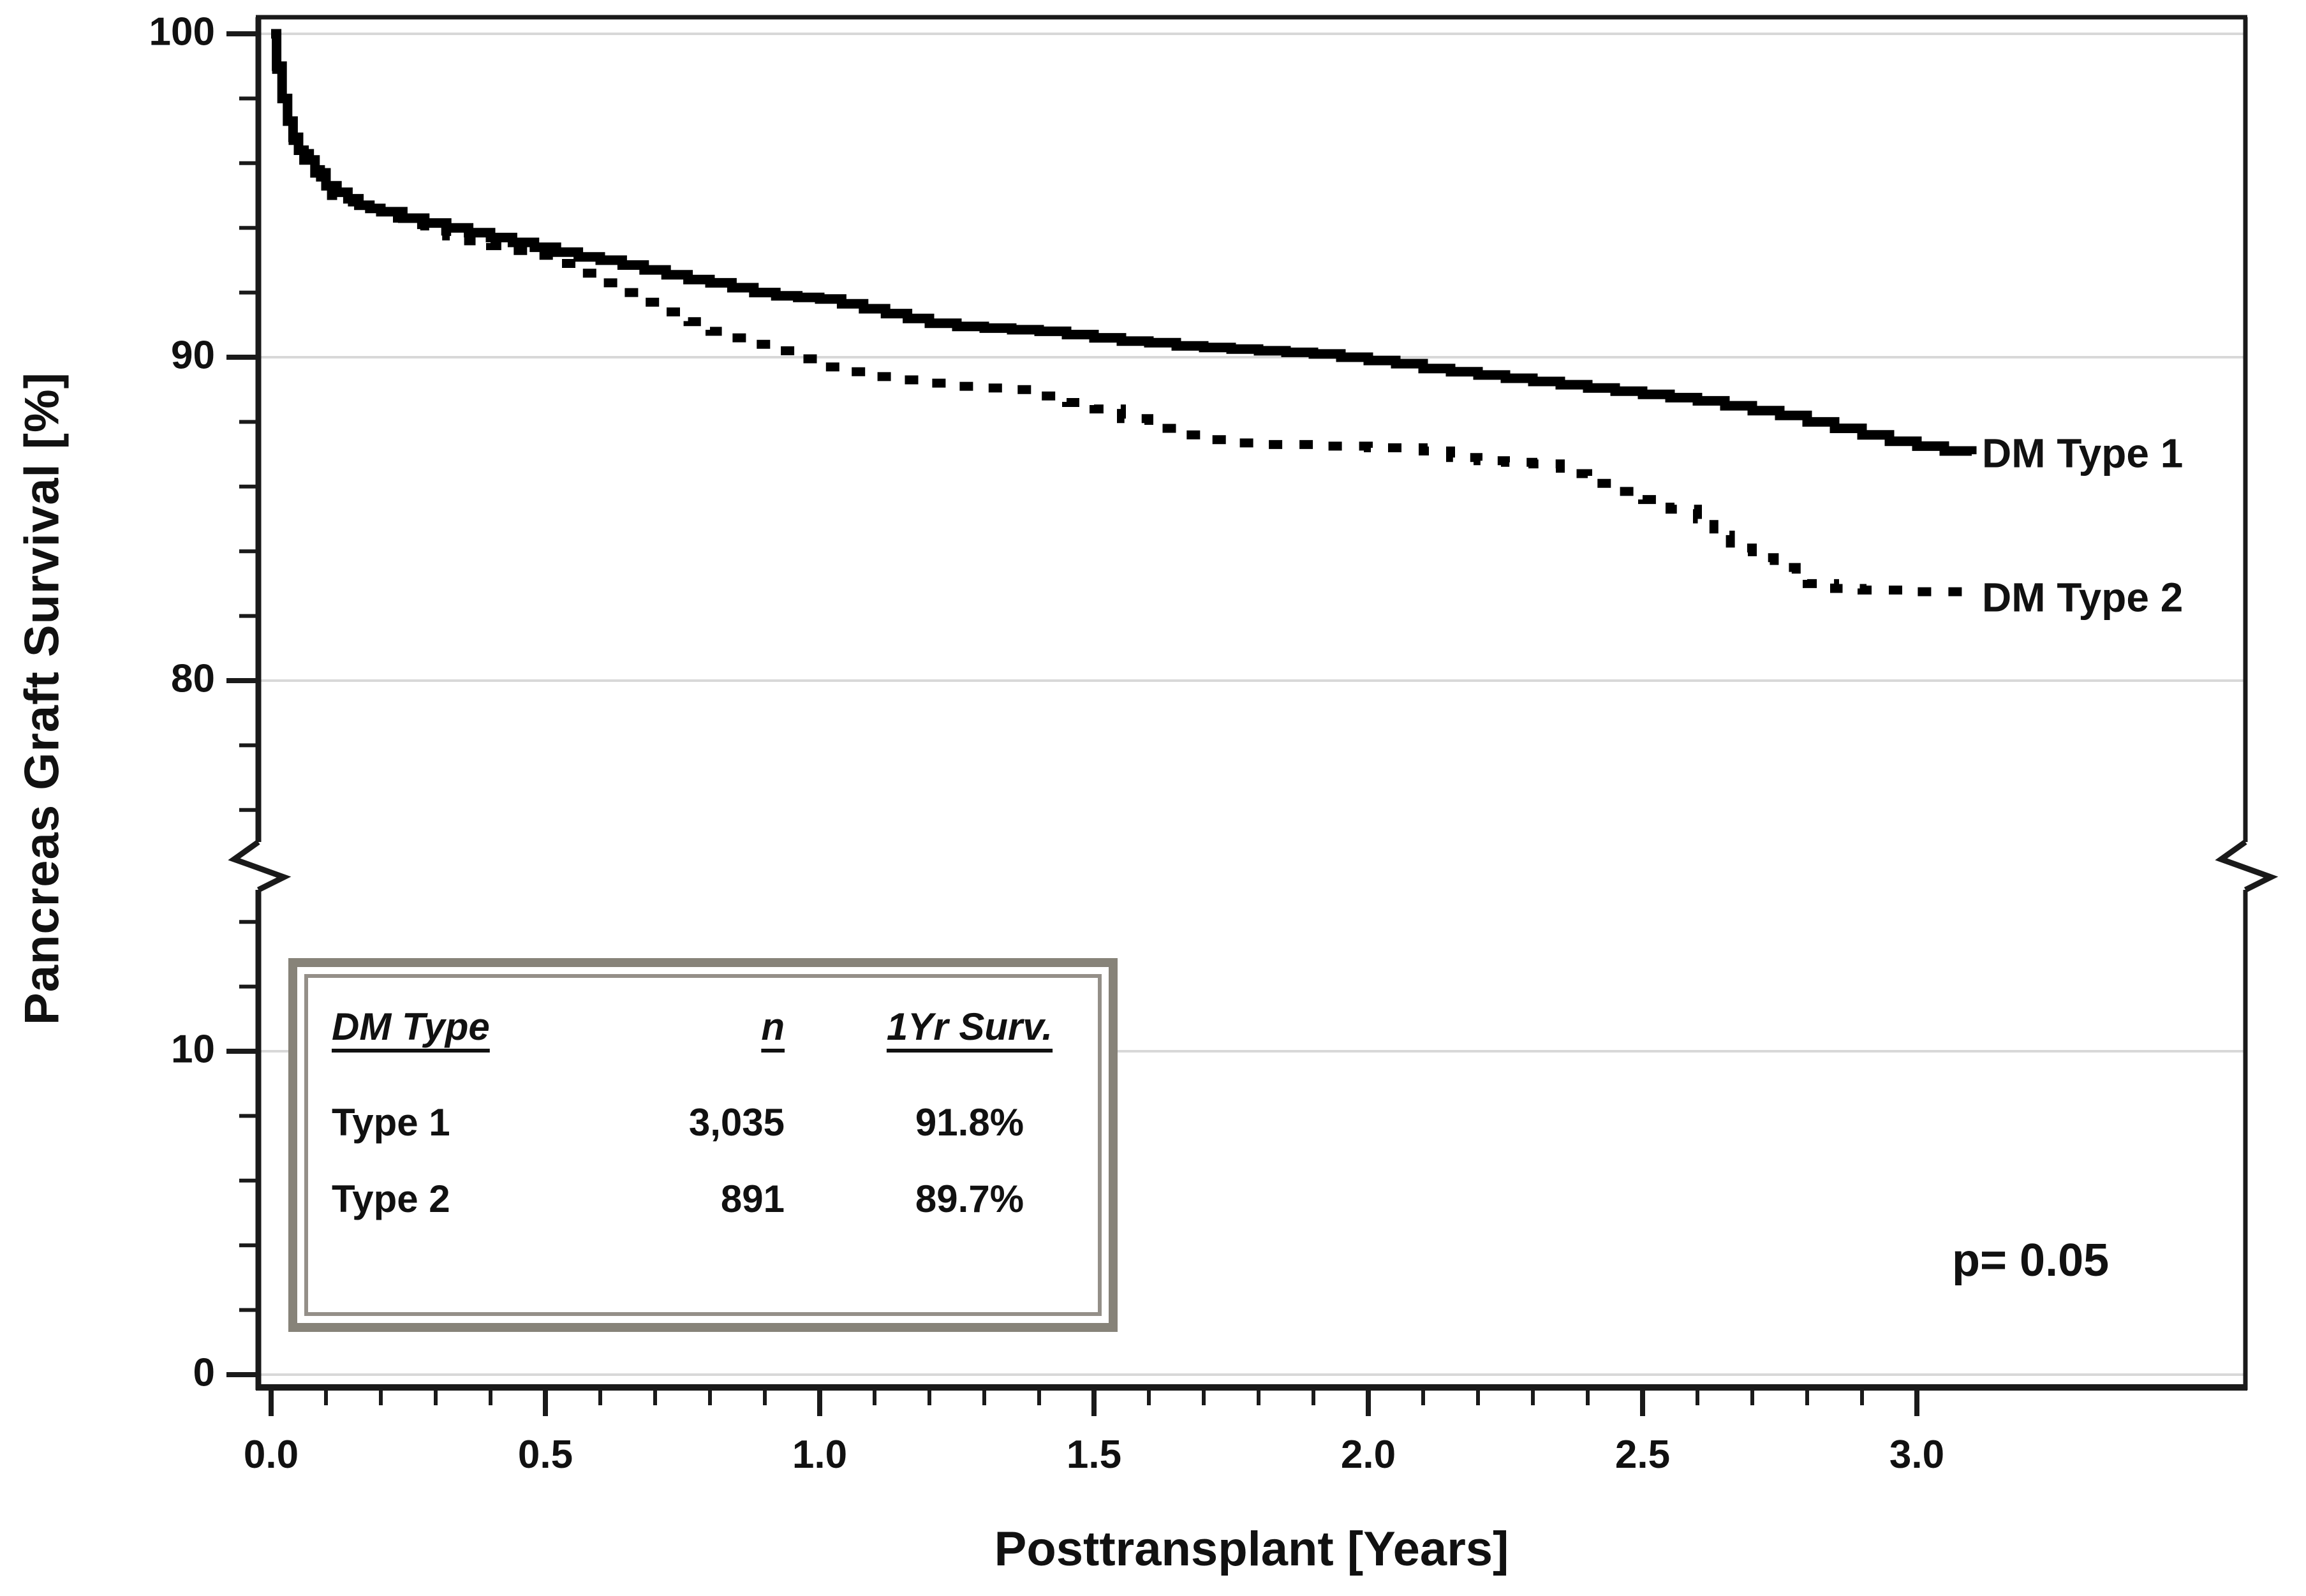  What do you see at coordinates (2083, 598) in the screenshot?
I see `curve-label-dm-type-2: DM Type 2` at bounding box center [2083, 598].